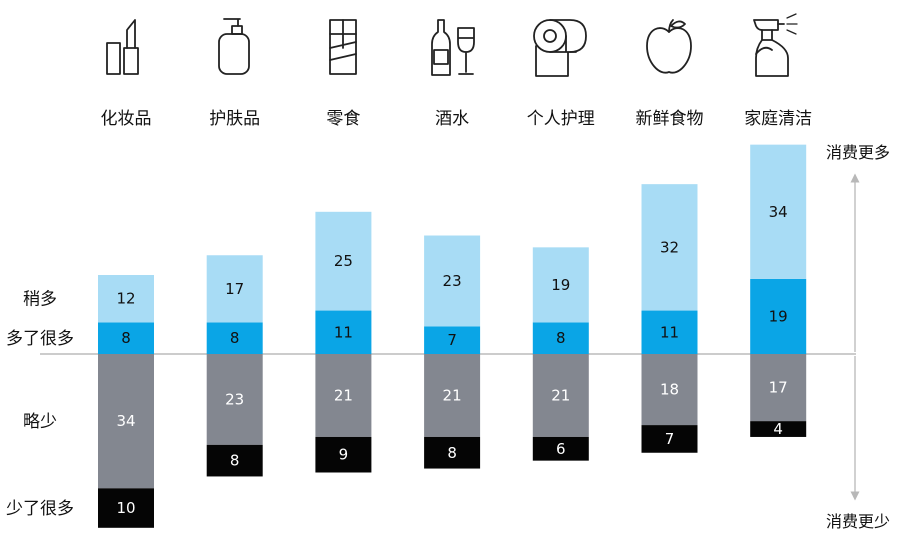  What do you see at coordinates (40, 300) in the screenshot?
I see `series-label: 稍多` at bounding box center [40, 300].